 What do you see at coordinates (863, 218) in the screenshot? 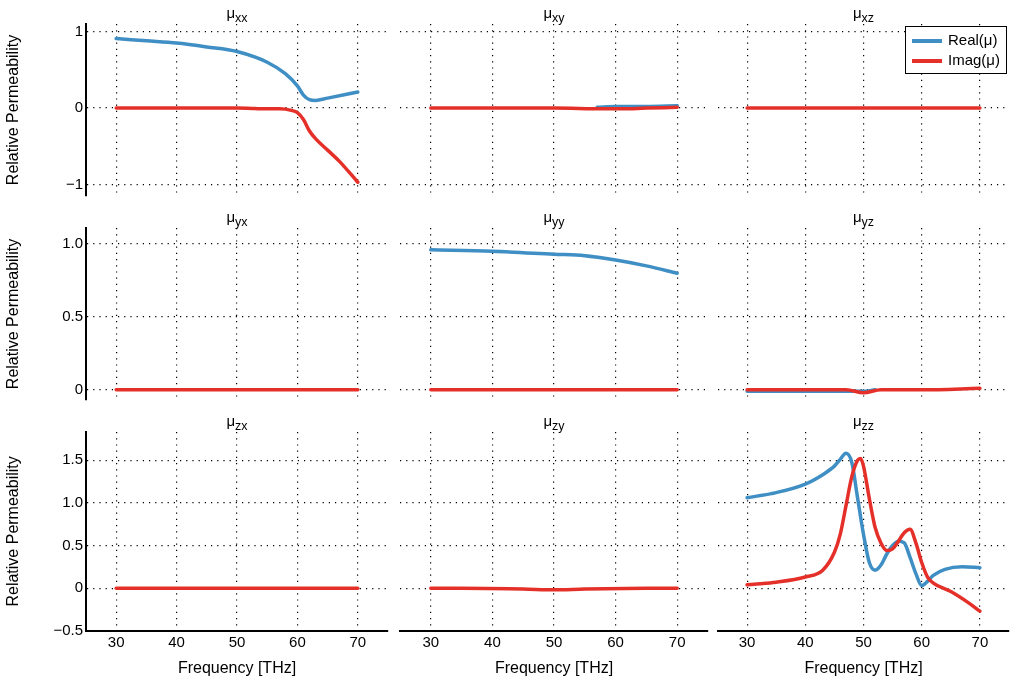
I see `chart-title: μ$_{yz}$` at bounding box center [863, 218].